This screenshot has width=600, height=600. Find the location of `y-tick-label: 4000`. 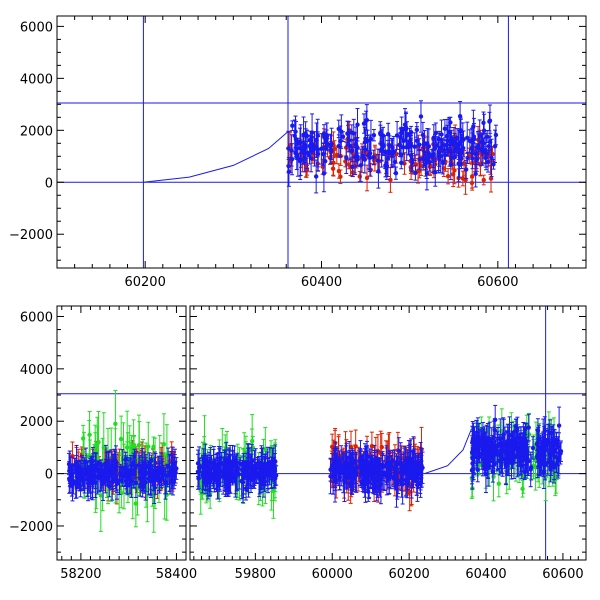

y-tick-label: 4000 is located at coordinates (36, 370).